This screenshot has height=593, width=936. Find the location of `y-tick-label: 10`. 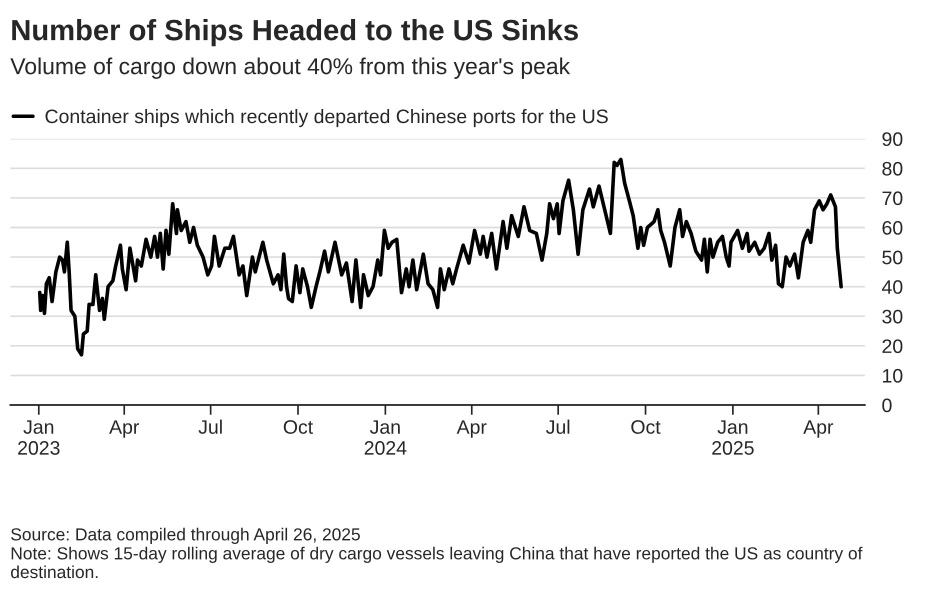

y-tick-label: 10 is located at coordinates (892, 375).